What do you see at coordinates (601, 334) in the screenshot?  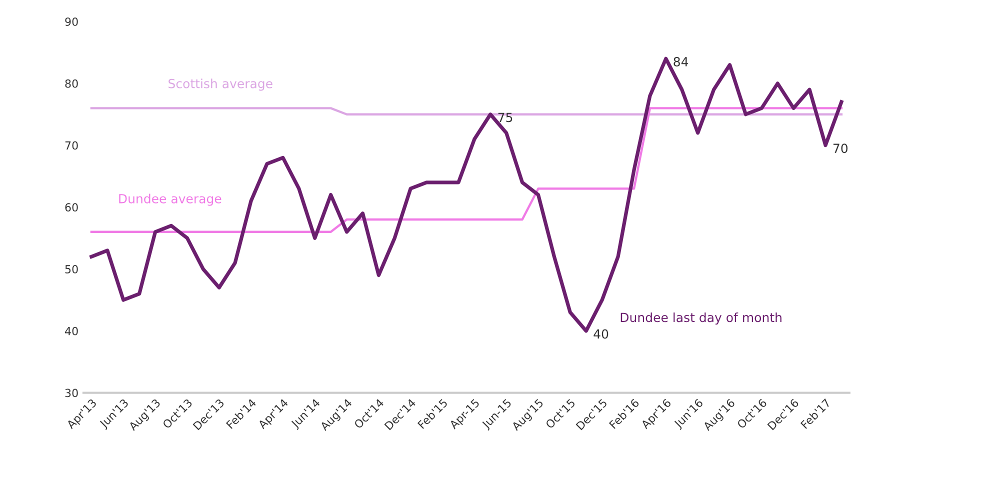 I see `data-label: 40` at bounding box center [601, 334].